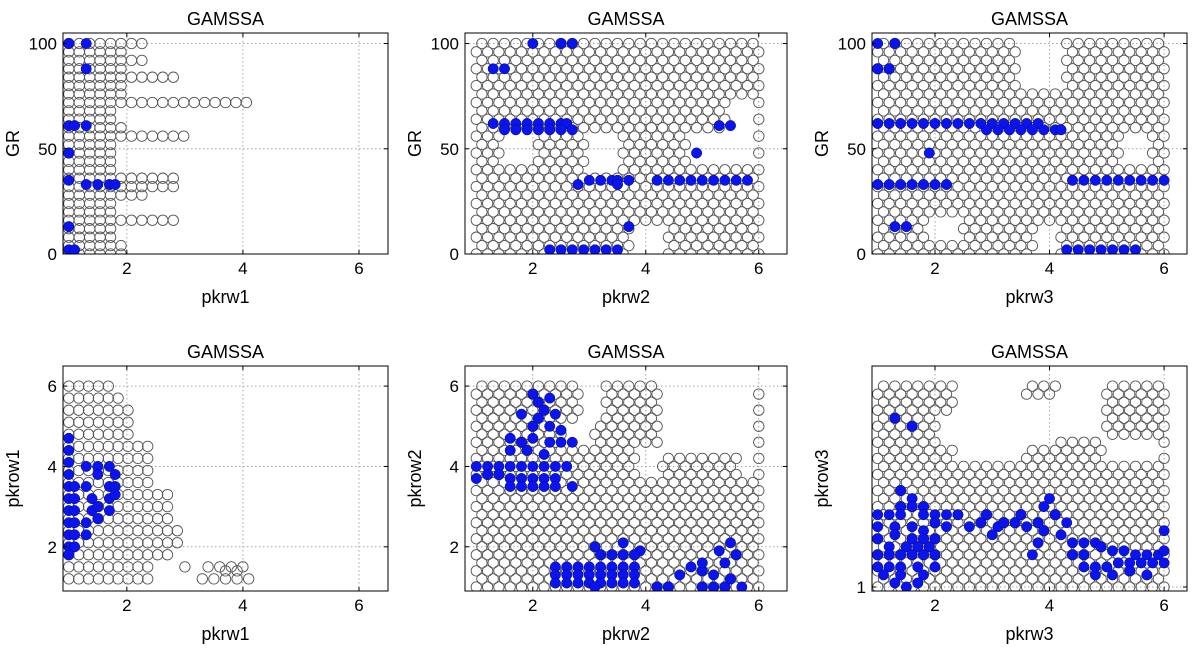  Describe the element at coordinates (126, 268) in the screenshot. I see `x-tick-label: 2` at that location.